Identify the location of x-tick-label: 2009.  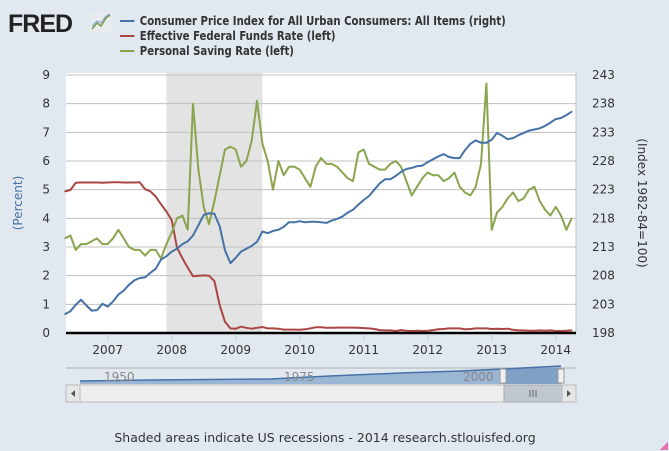
(235, 350).